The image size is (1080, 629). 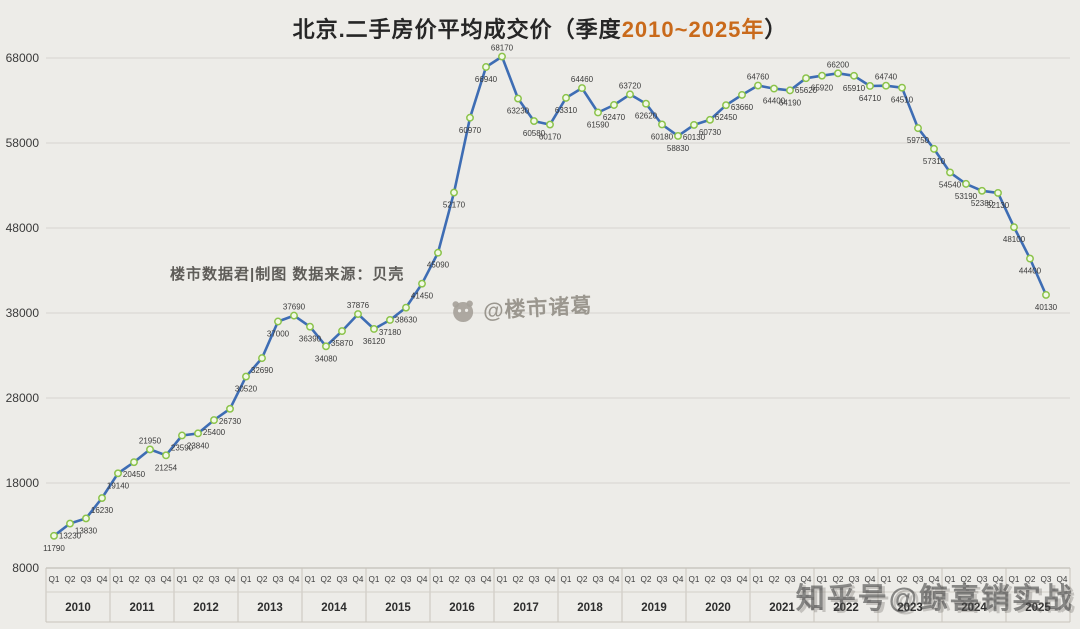 What do you see at coordinates (782, 608) in the screenshot?
I see `svg-text: 2021` at bounding box center [782, 608].